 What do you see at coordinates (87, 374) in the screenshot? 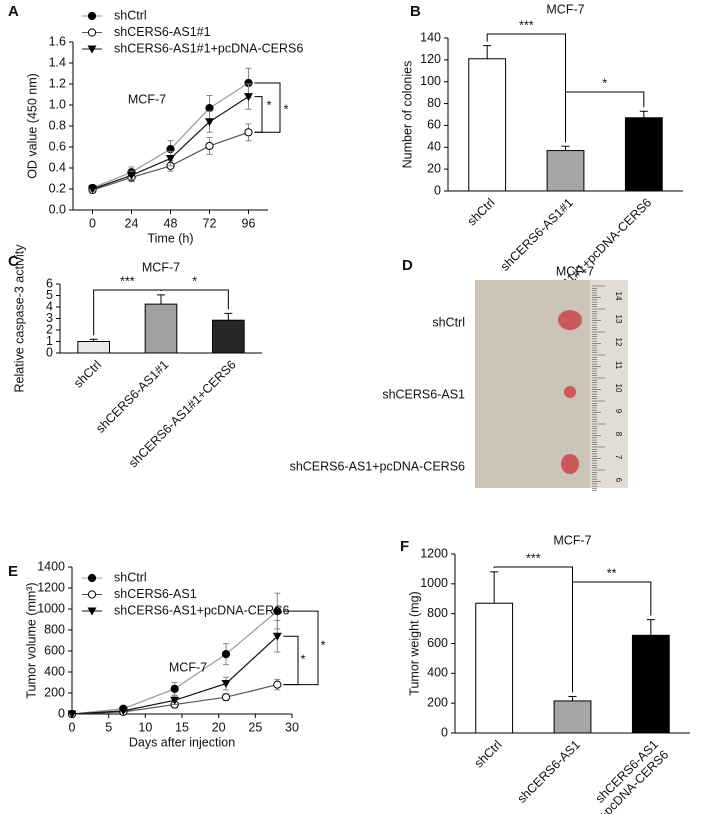
I see `x-tick-label: shCtrl` at bounding box center [87, 374].